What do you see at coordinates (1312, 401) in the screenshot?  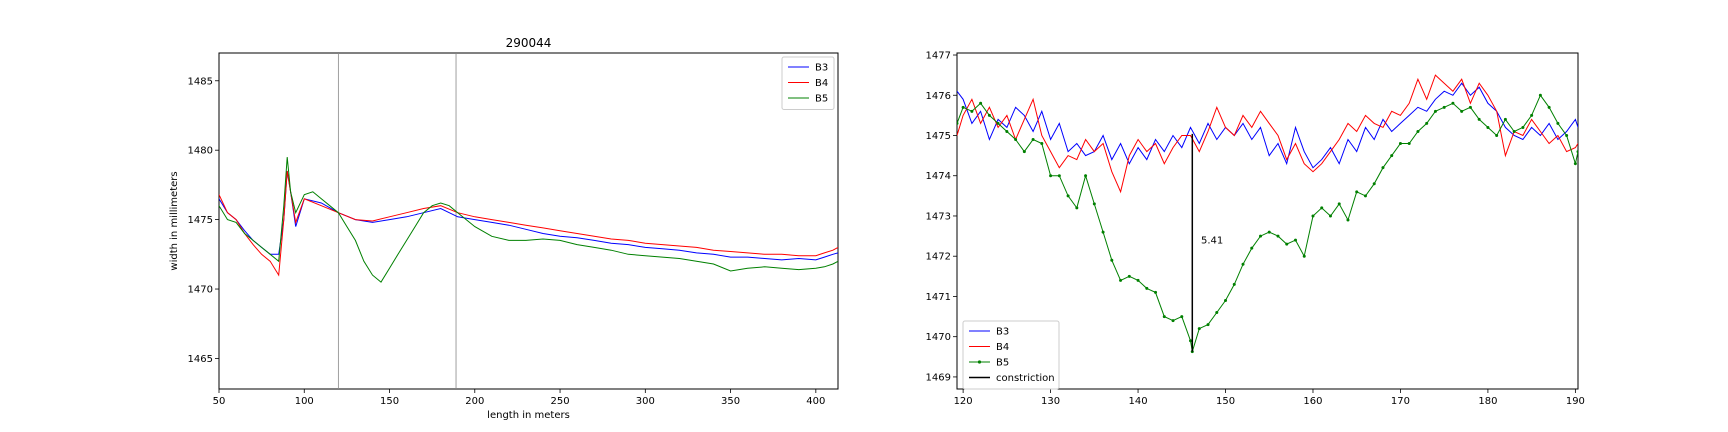 I see `right-x-tick-label: 160` at bounding box center [1312, 401].